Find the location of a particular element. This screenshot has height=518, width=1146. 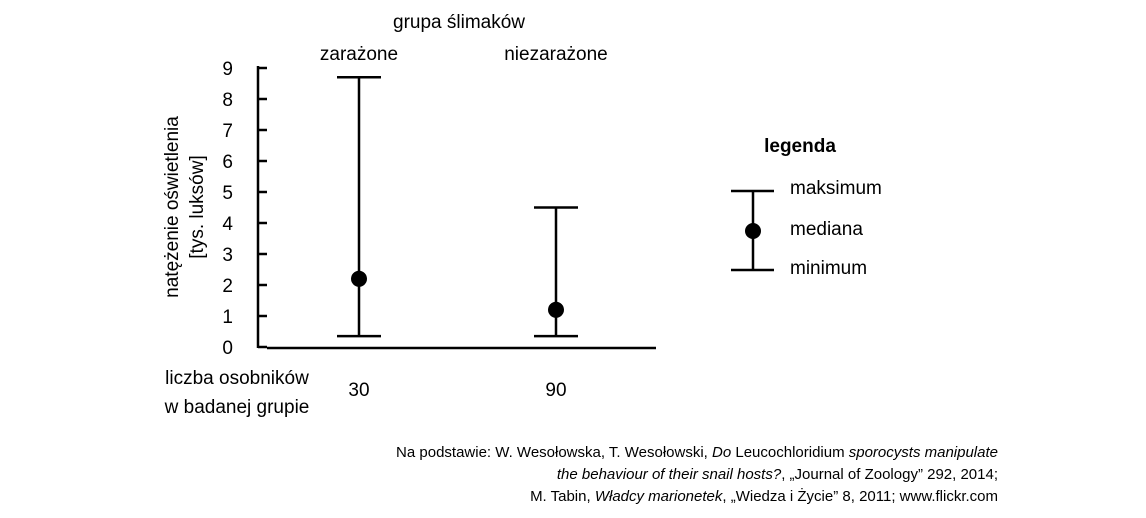

y-axis-label-unit: [tys. luksów] is located at coordinates (197, 206).